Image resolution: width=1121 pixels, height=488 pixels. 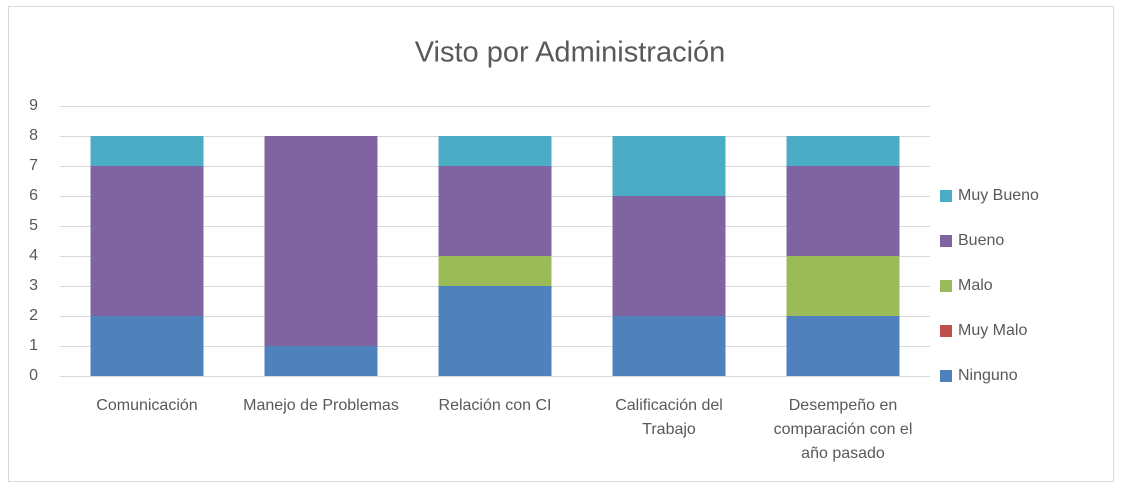 What do you see at coordinates (975, 285) in the screenshot?
I see `legend-label: Malo` at bounding box center [975, 285].